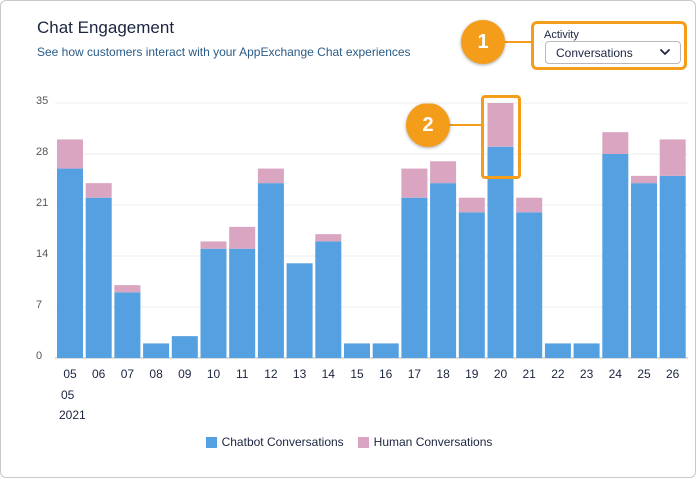  What do you see at coordinates (299, 374) in the screenshot?
I see `x-tick-label: 13` at bounding box center [299, 374].